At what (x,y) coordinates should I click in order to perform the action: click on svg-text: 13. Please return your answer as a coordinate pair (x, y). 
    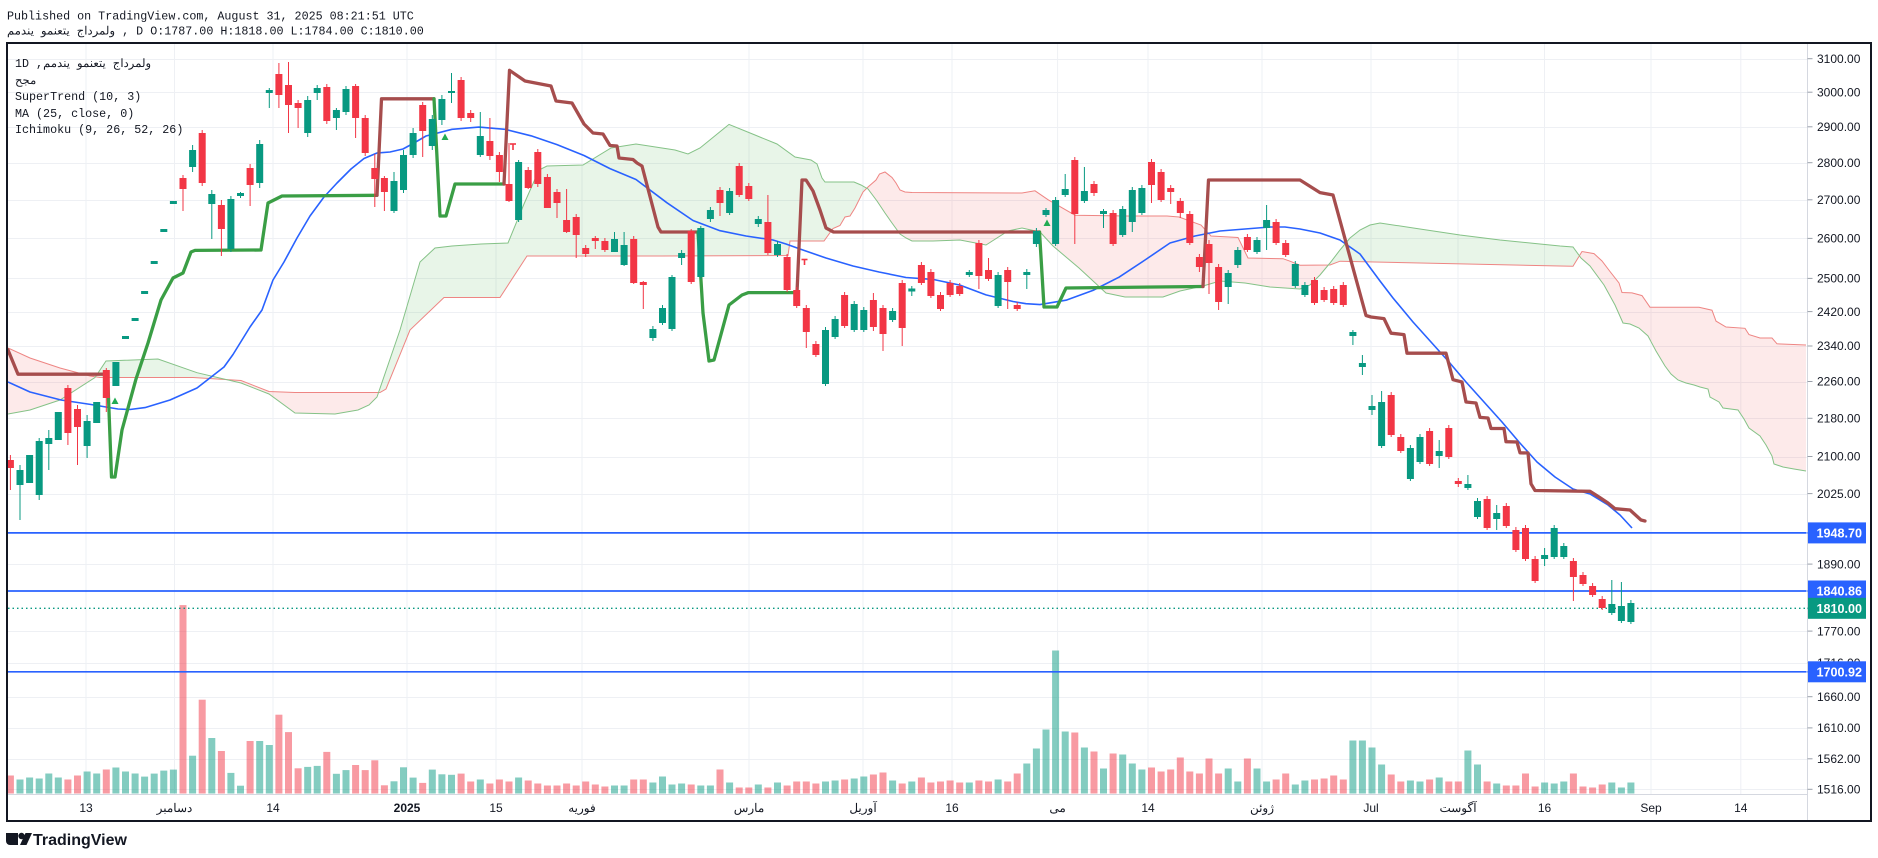
    Looking at the image, I should click on (86, 808).